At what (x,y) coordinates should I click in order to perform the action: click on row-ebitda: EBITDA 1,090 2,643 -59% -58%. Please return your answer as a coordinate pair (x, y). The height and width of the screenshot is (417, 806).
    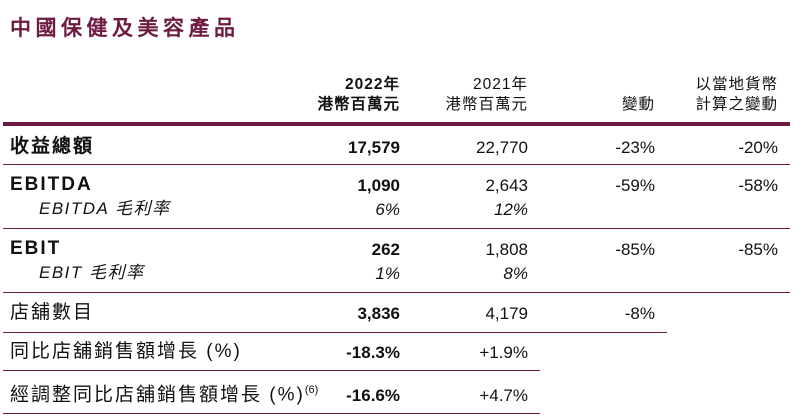
    Looking at the image, I should click on (396, 181).